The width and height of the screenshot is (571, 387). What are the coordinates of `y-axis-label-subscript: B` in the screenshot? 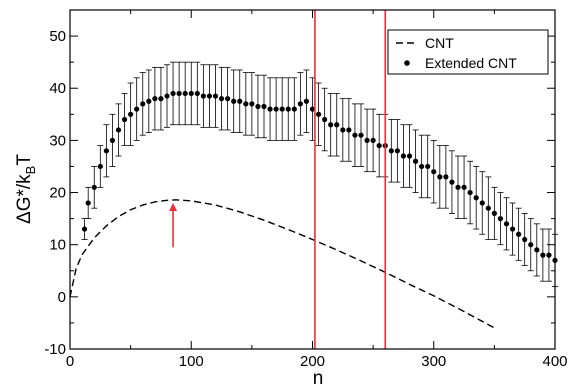 It's located at (30, 170).